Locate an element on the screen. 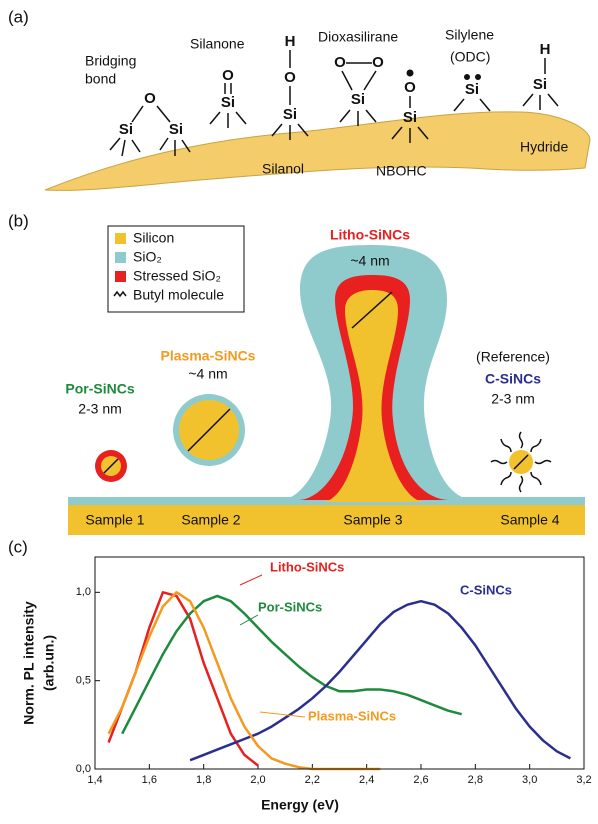 Image resolution: width=598 pixels, height=824 pixels. panel-label: (a) is located at coordinates (18, 16).